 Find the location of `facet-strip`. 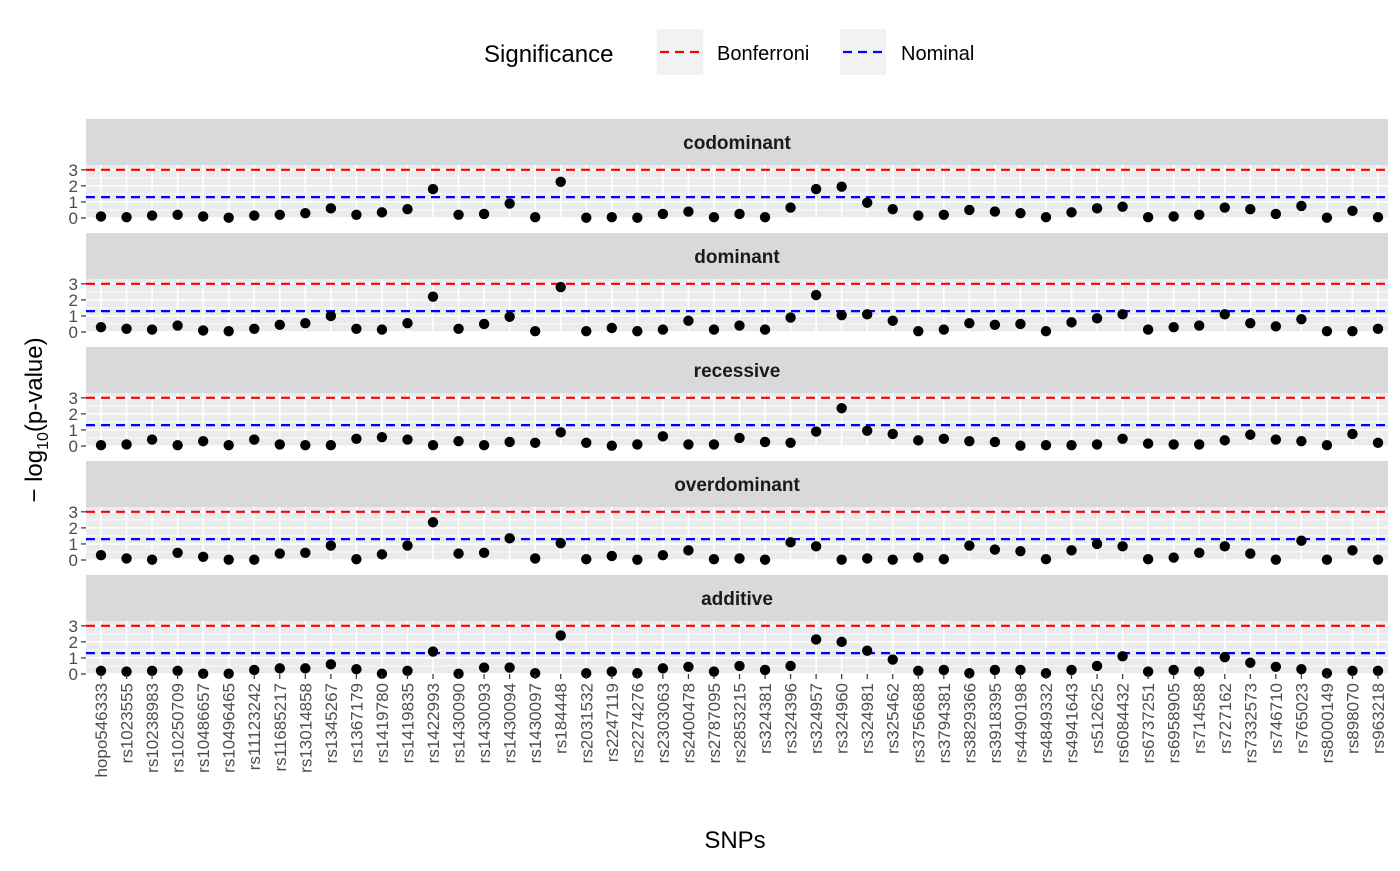

facet-strip is located at coordinates (737, 256).